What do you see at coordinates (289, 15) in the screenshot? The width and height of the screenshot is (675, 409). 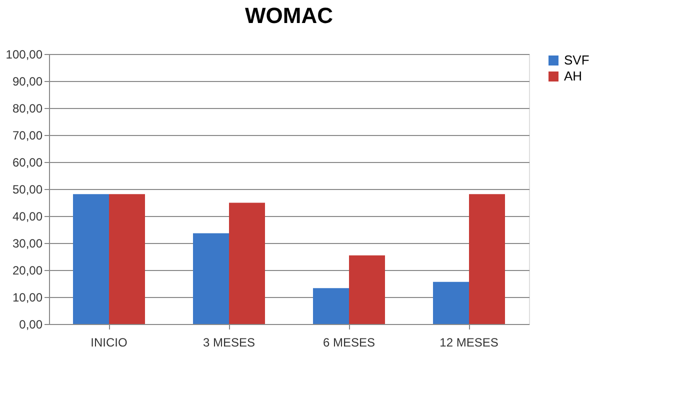 I see `chart-title: WOMAC` at bounding box center [289, 15].